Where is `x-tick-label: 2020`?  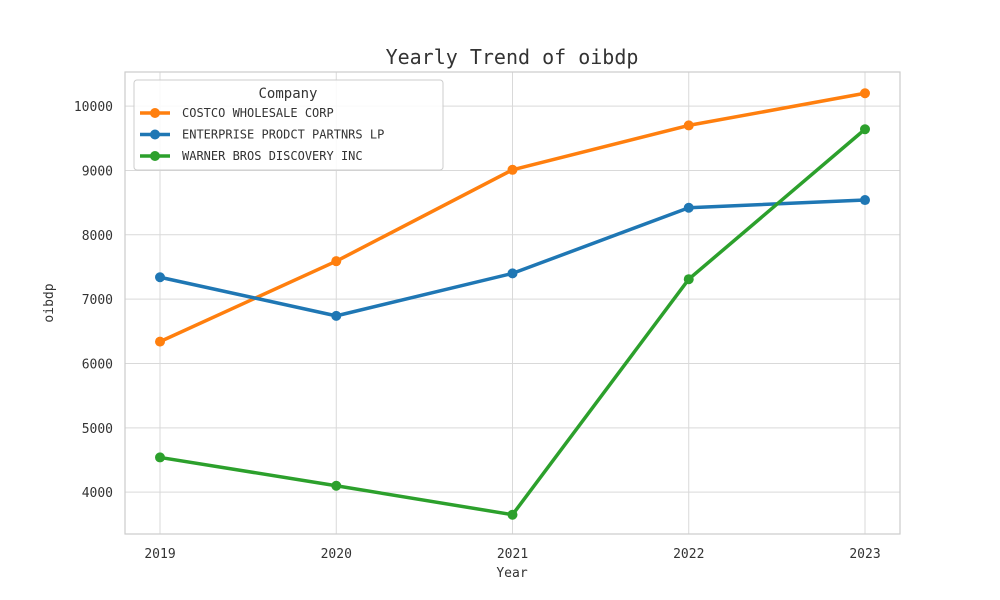
x-tick-label: 2020 is located at coordinates (336, 554).